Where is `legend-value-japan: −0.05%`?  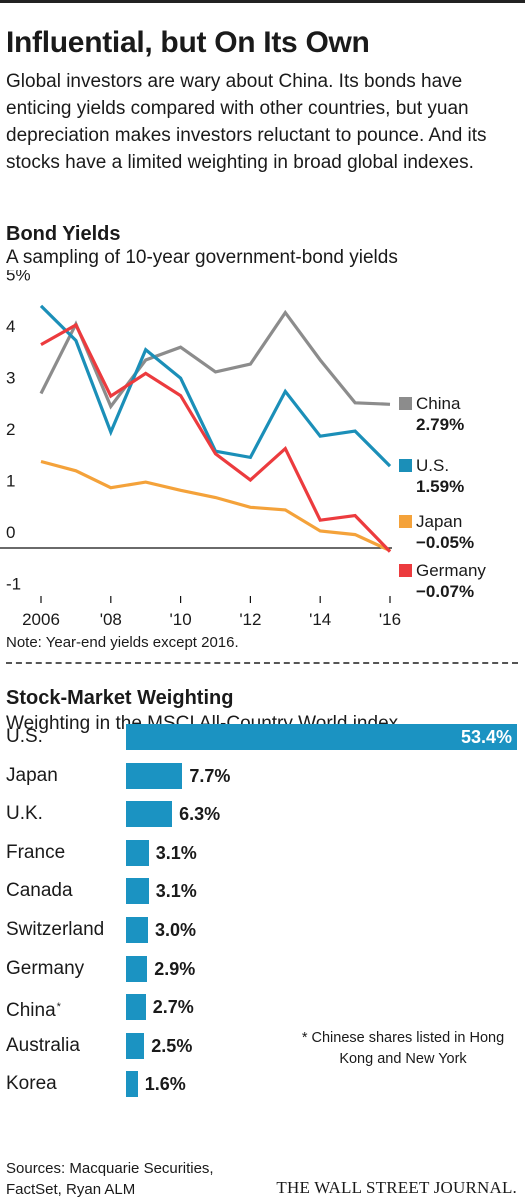
legend-value-japan: −0.05% is located at coordinates (445, 542).